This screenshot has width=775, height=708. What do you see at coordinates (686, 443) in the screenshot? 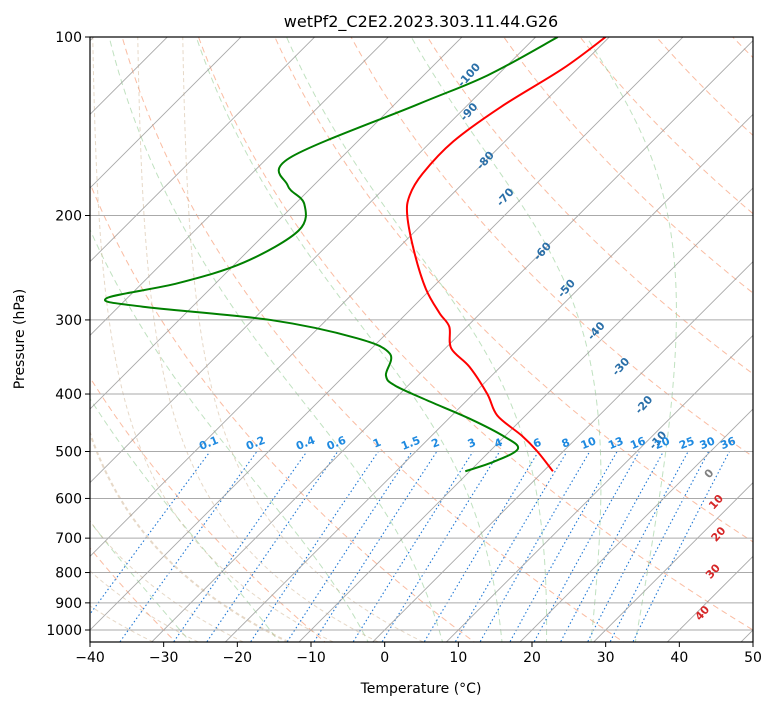
I see `mixing-ratio-label: 25` at bounding box center [686, 443].